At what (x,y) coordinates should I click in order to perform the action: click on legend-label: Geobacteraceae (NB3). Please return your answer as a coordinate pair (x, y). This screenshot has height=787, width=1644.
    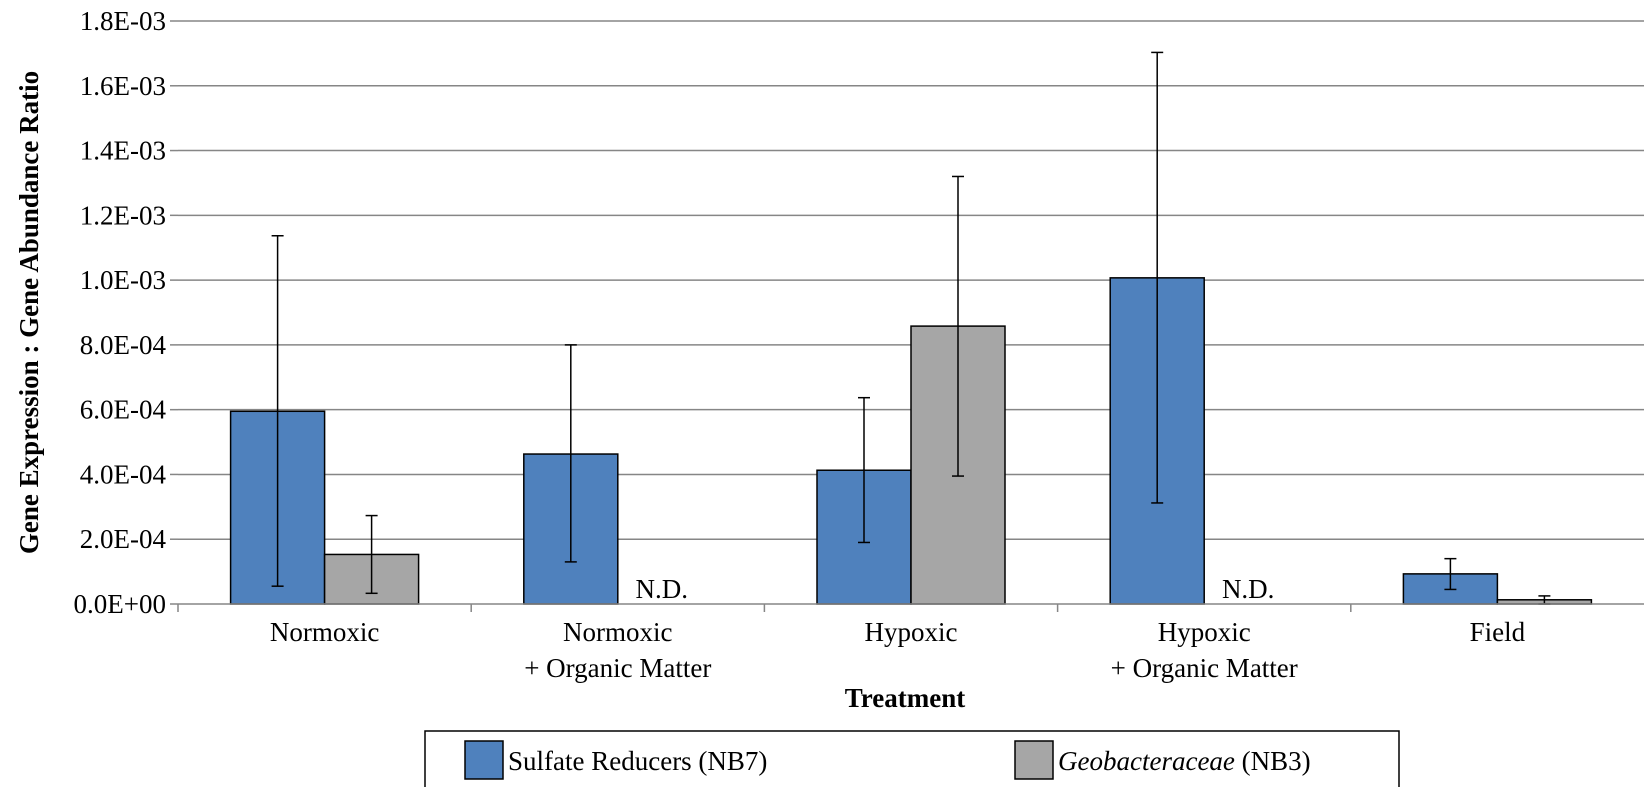
    Looking at the image, I should click on (1184, 761).